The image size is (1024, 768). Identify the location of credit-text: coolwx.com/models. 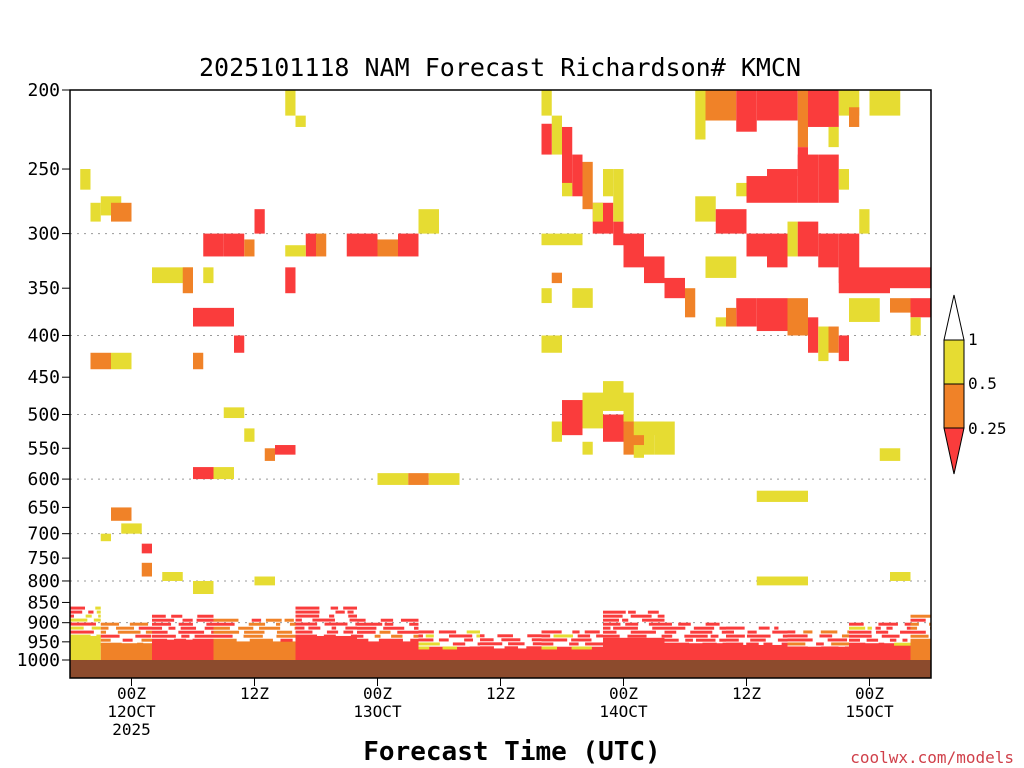
(932, 757).